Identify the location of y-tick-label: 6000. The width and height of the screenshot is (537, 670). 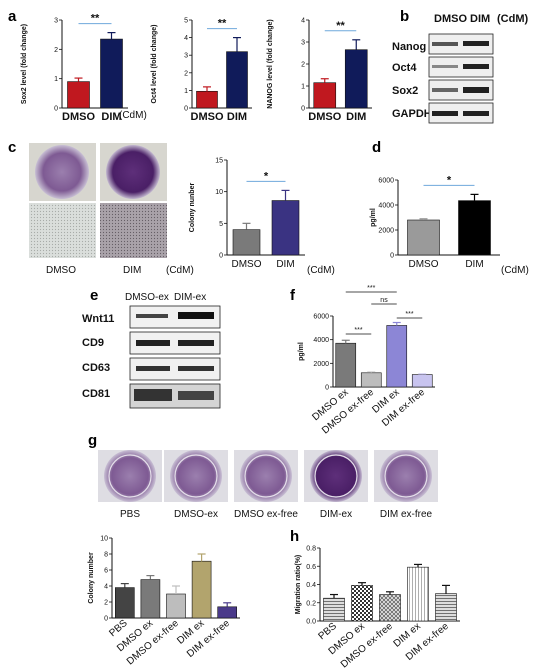
(386, 181).